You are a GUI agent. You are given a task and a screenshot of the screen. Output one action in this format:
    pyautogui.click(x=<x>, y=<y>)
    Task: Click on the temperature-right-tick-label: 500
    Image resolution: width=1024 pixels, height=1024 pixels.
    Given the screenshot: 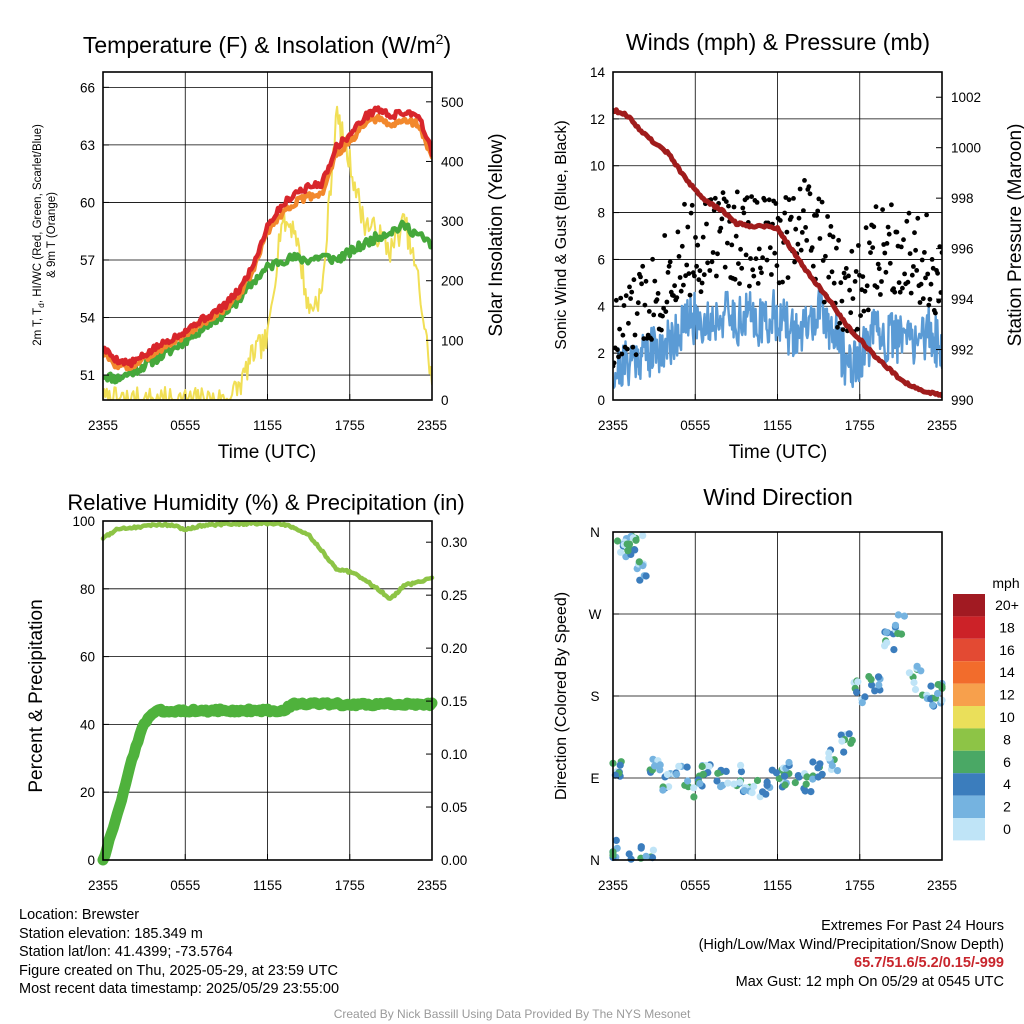 What is the action you would take?
    pyautogui.click(x=452, y=102)
    